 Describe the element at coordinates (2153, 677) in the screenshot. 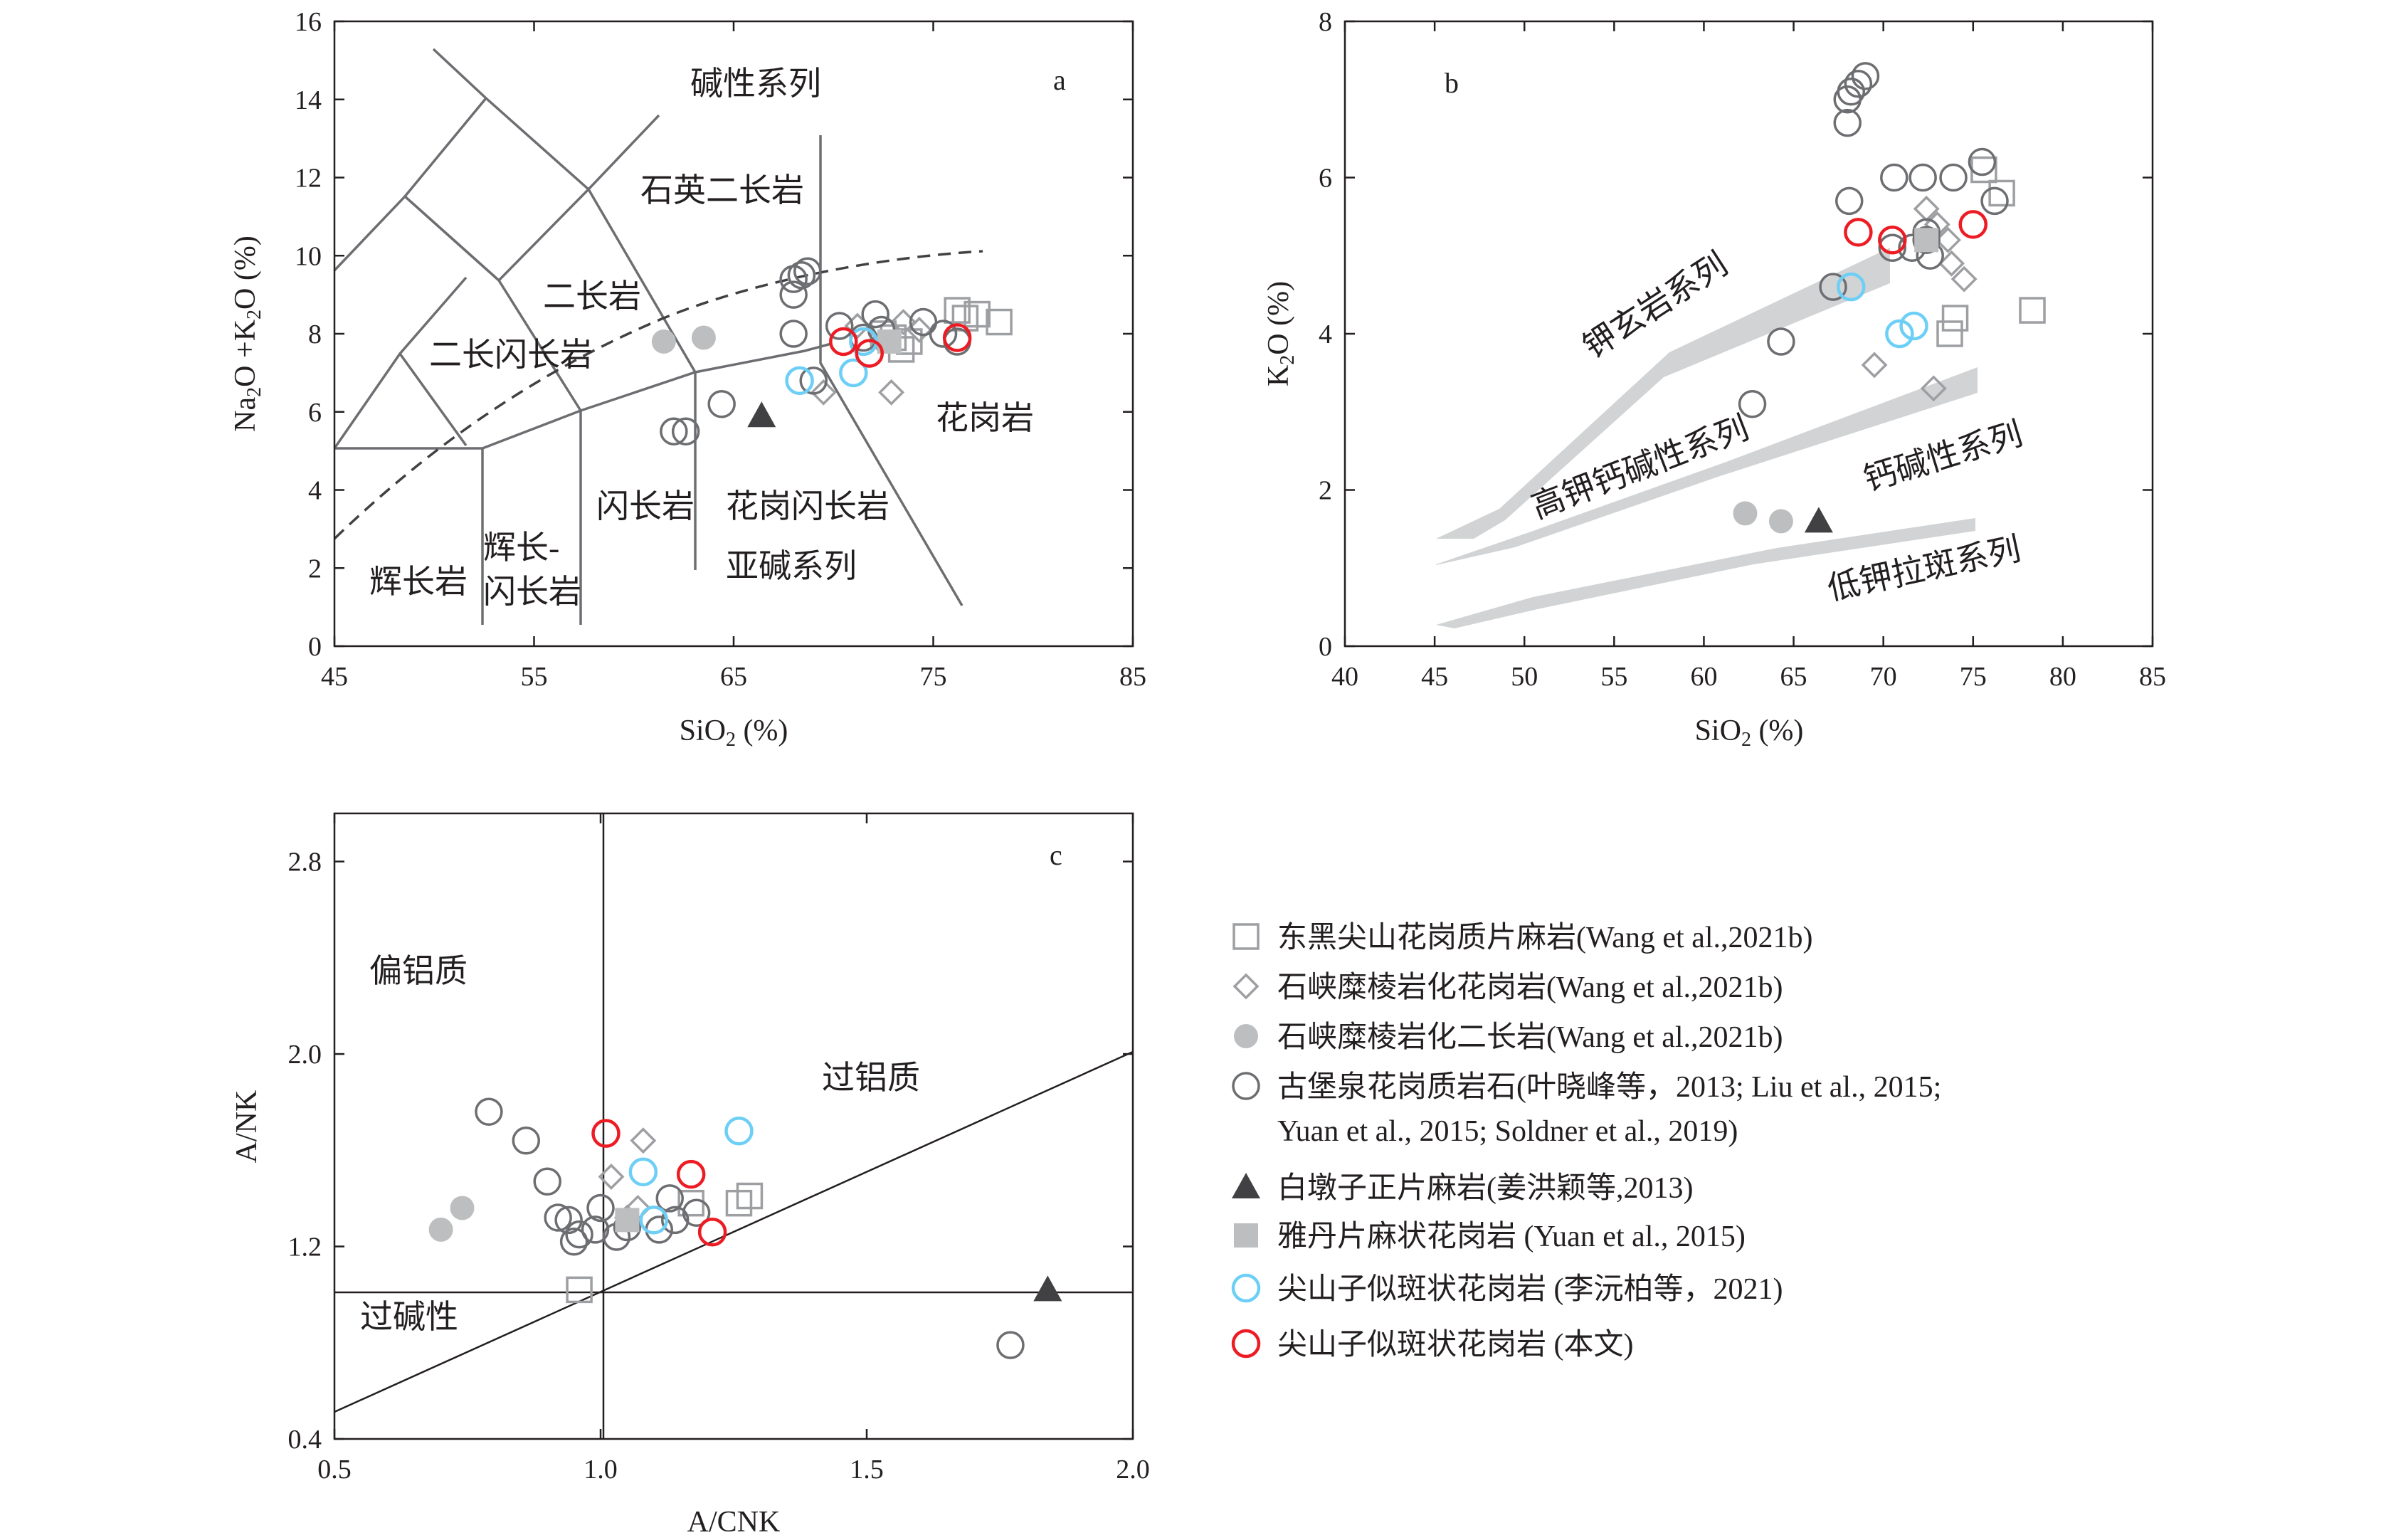

I see `x-tick-label: 85` at that location.